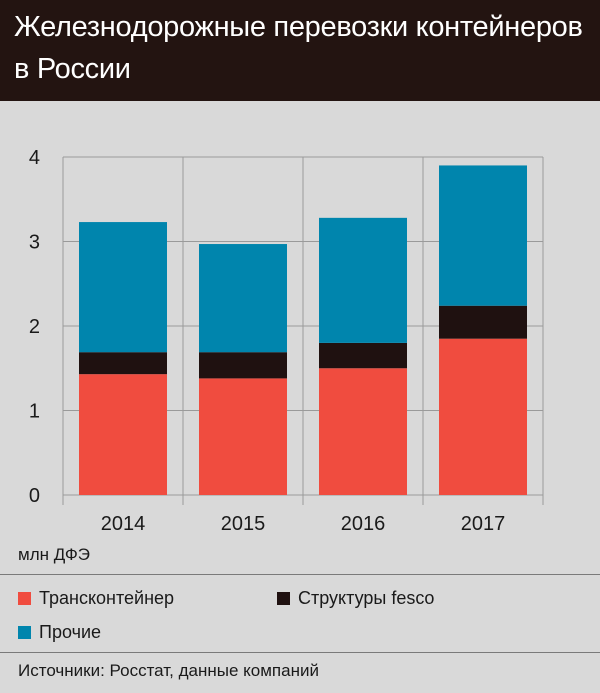 The width and height of the screenshot is (600, 693). What do you see at coordinates (54, 554) in the screenshot?
I see `y-axis-unit-label: млн ДФЭ` at bounding box center [54, 554].